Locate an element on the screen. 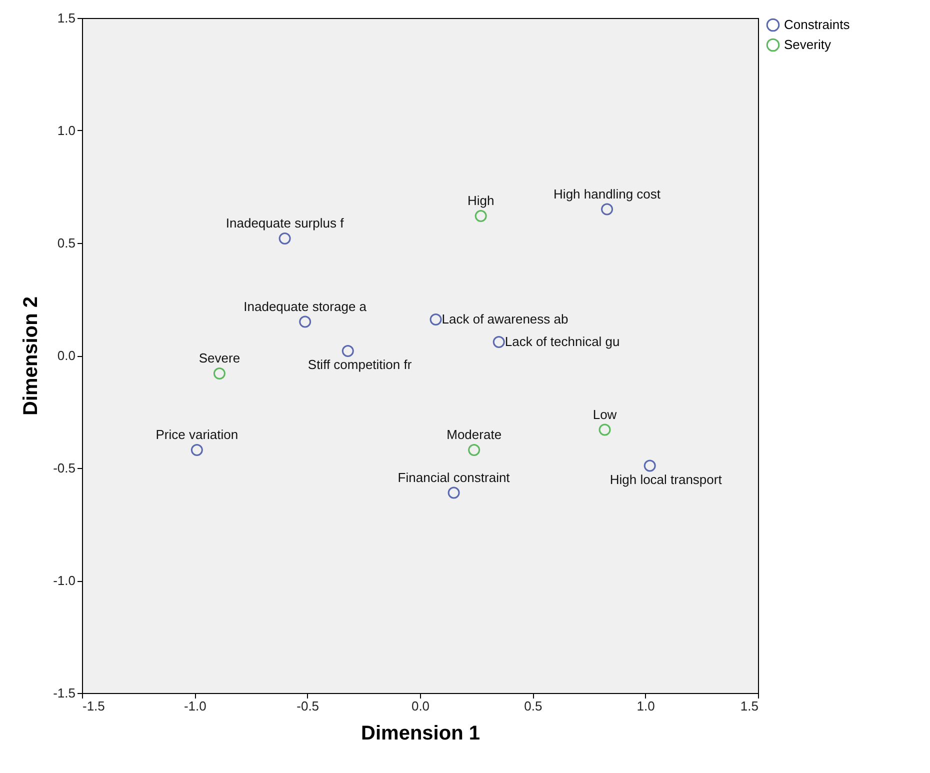  x-tick-label: -0.5 is located at coordinates (308, 706).